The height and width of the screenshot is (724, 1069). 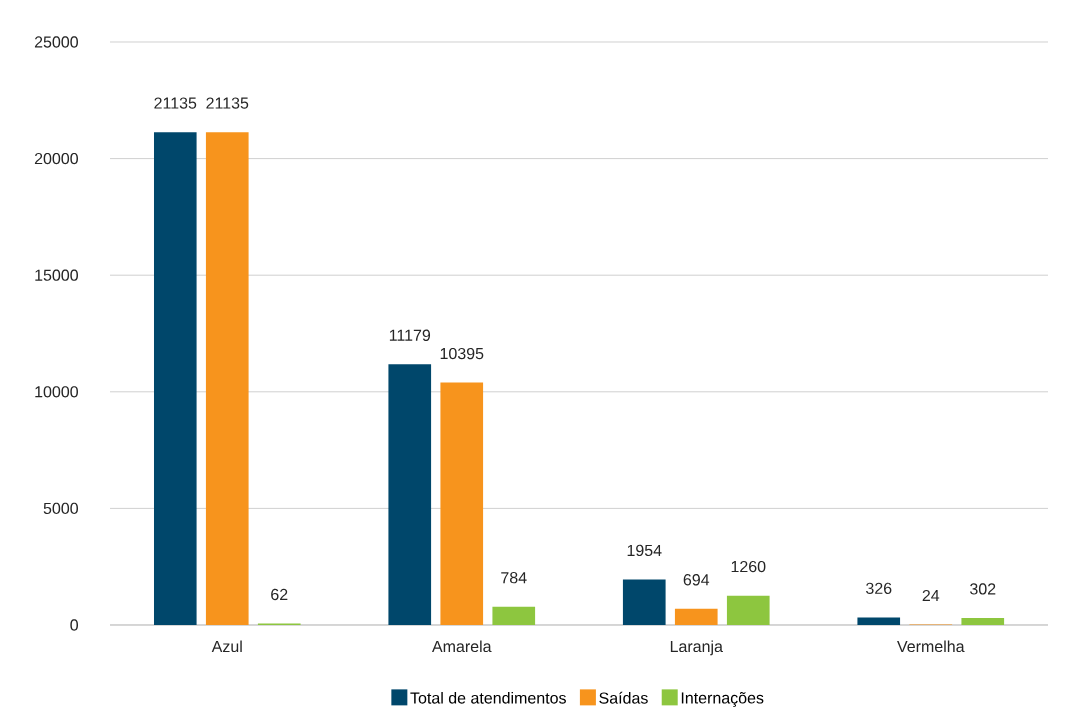 I want to click on data-label: 326, so click(x=879, y=588).